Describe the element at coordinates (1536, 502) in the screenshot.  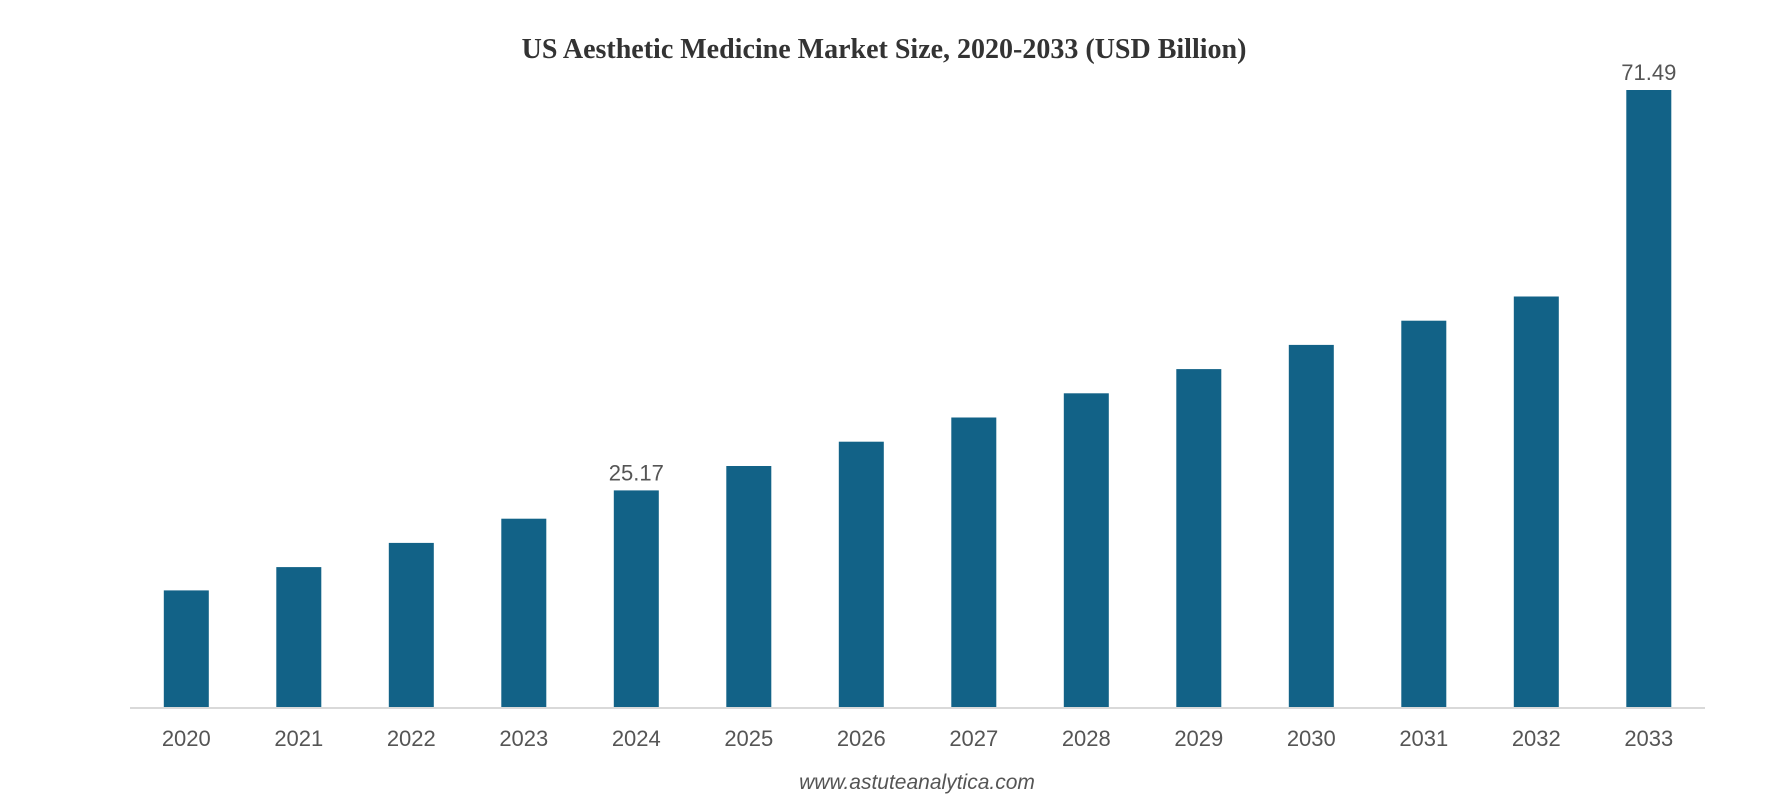
I see `bar-2032` at that location.